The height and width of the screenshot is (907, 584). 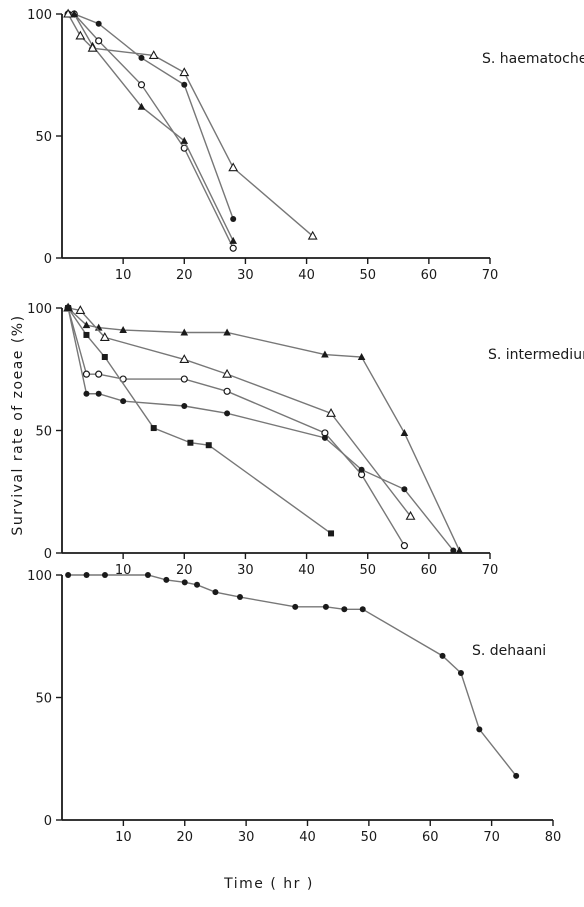 I want to click on y-tick-label: 100, so click(x=39, y=15).